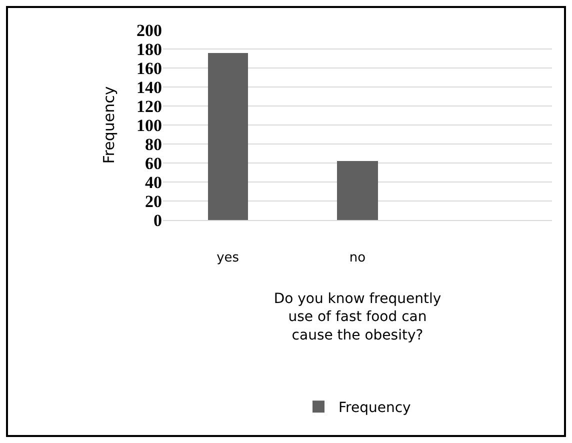 Image resolution: width=572 pixels, height=443 pixels. I want to click on y-tick-label: 120, so click(149, 106).